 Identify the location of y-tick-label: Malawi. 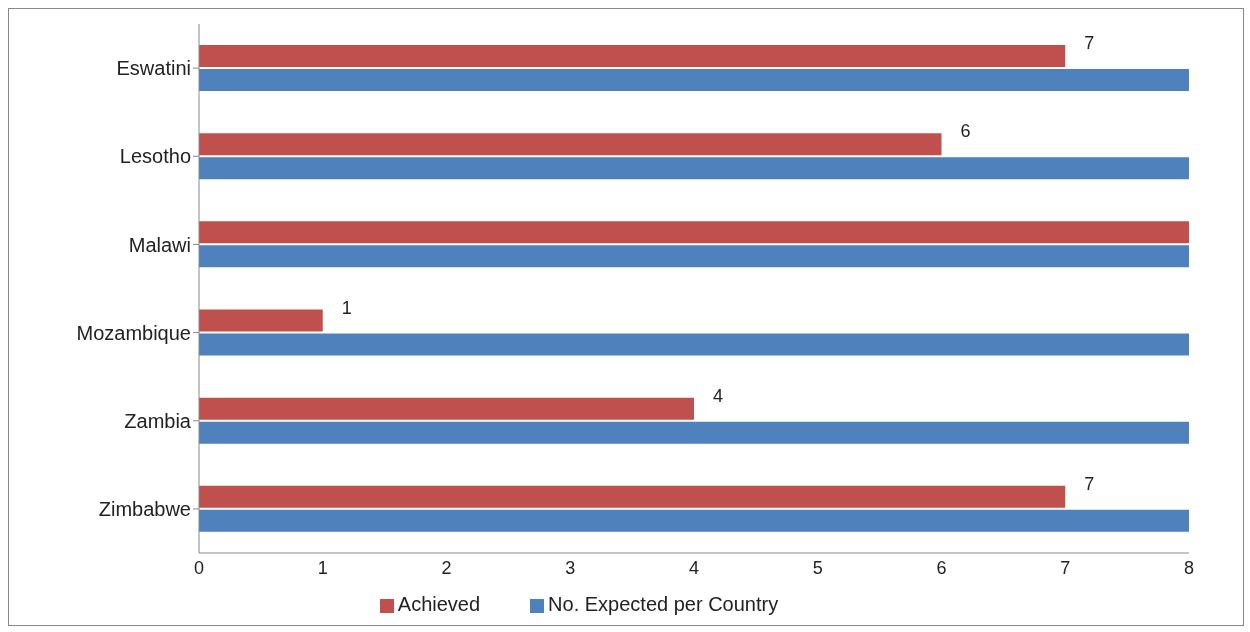
(159, 244).